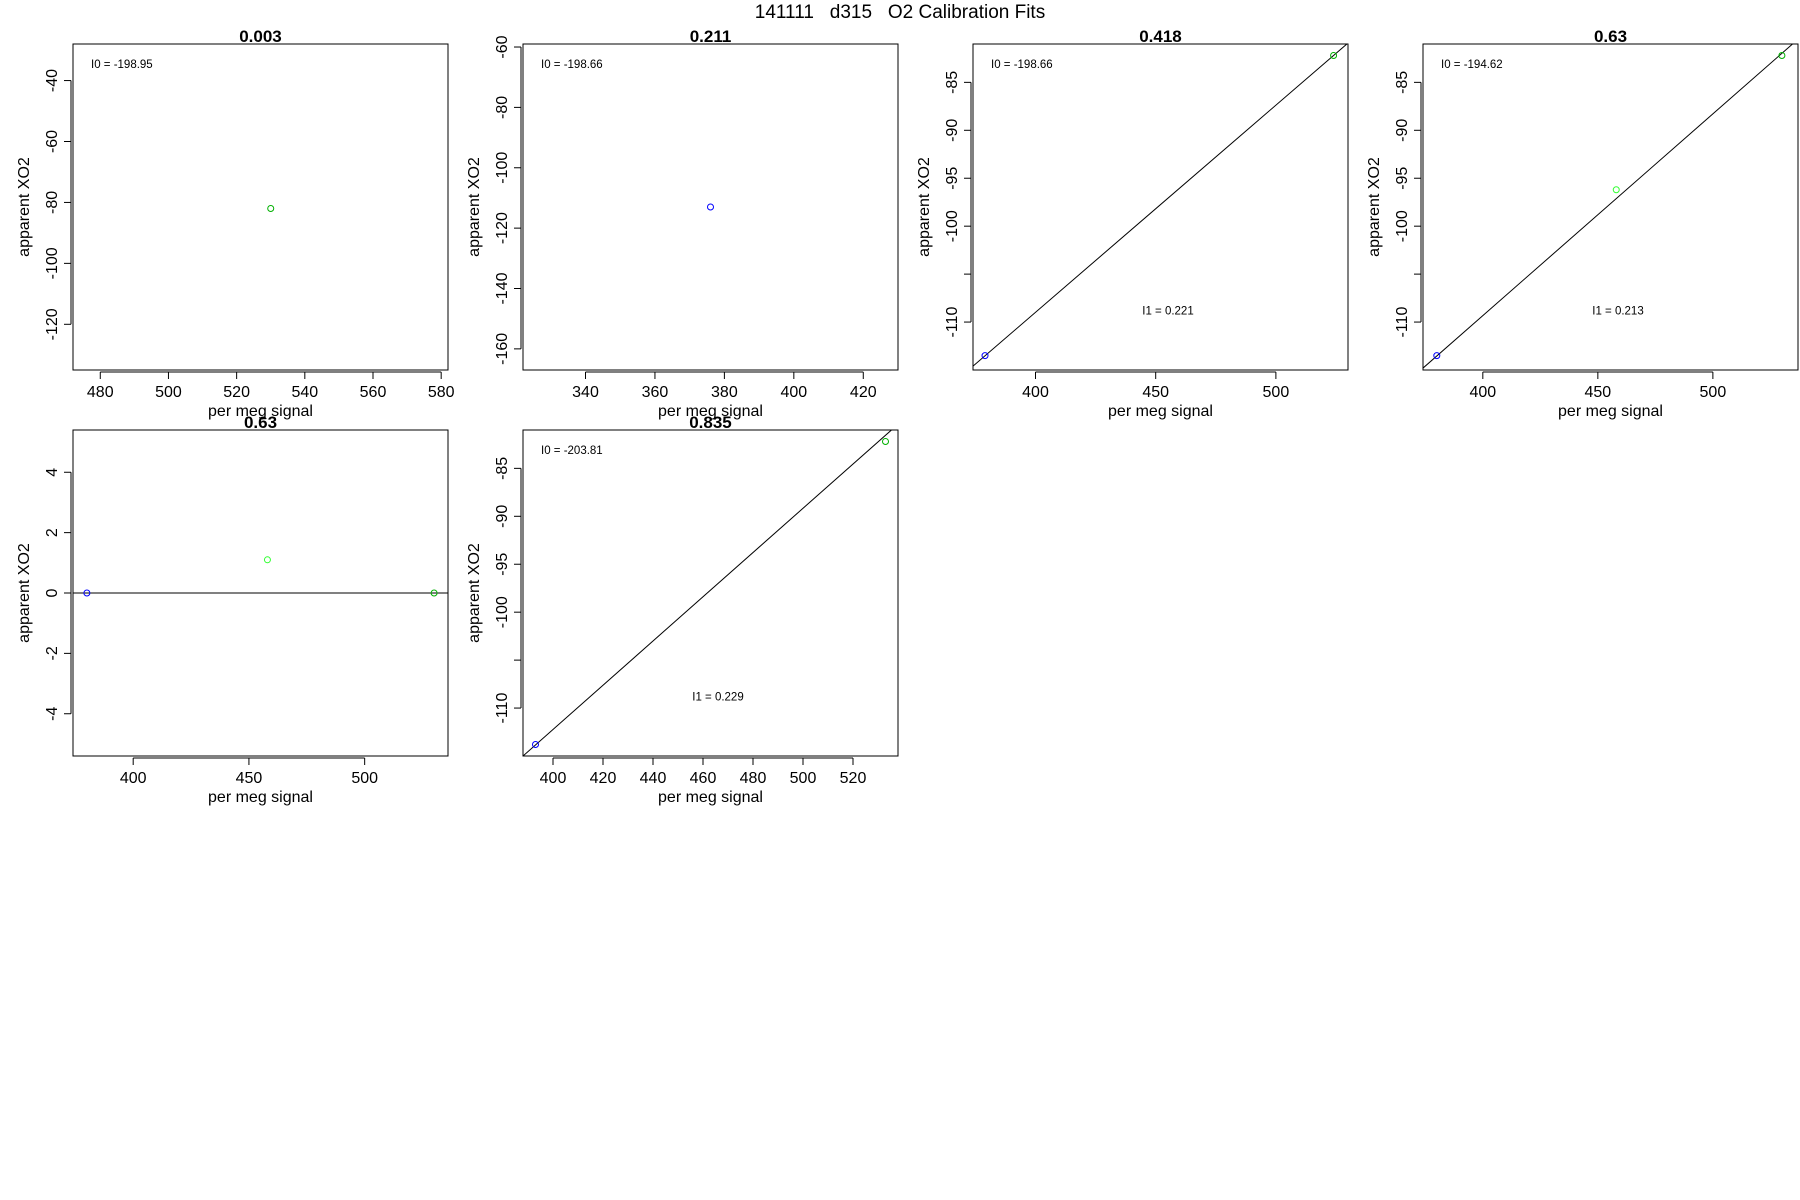 The width and height of the screenshot is (1800, 1200). Describe the element at coordinates (52, 653) in the screenshot. I see `y-tick-label: -2` at that location.